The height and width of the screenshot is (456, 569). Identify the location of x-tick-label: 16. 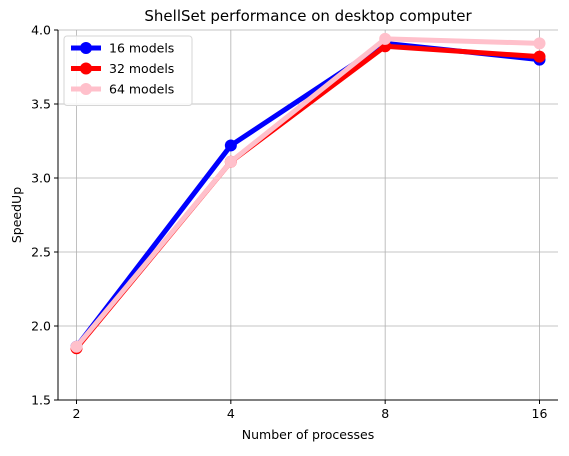
(540, 413).